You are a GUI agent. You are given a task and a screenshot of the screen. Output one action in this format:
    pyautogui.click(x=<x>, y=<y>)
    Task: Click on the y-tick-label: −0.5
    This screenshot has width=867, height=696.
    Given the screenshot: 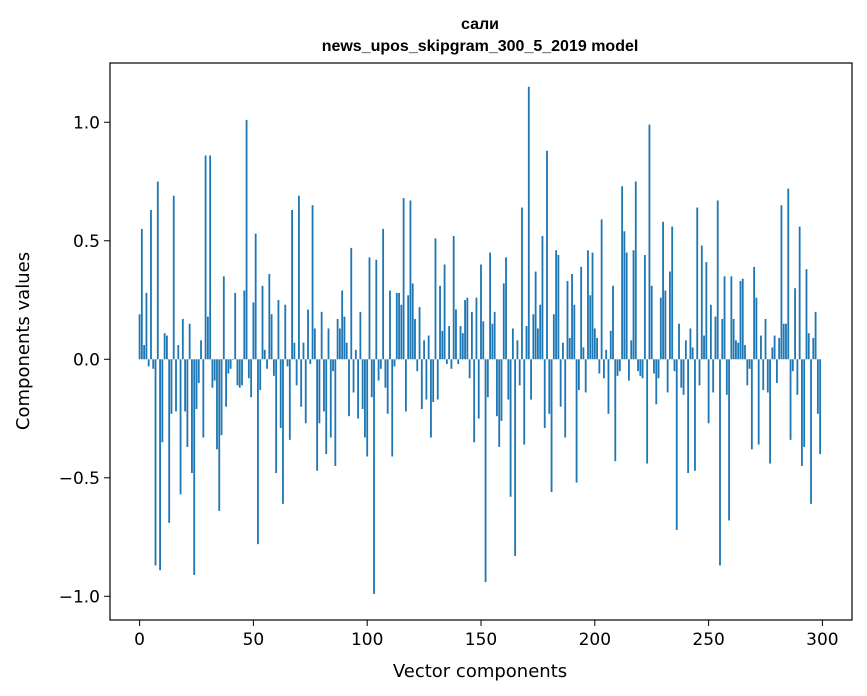 What is the action you would take?
    pyautogui.click(x=79, y=479)
    